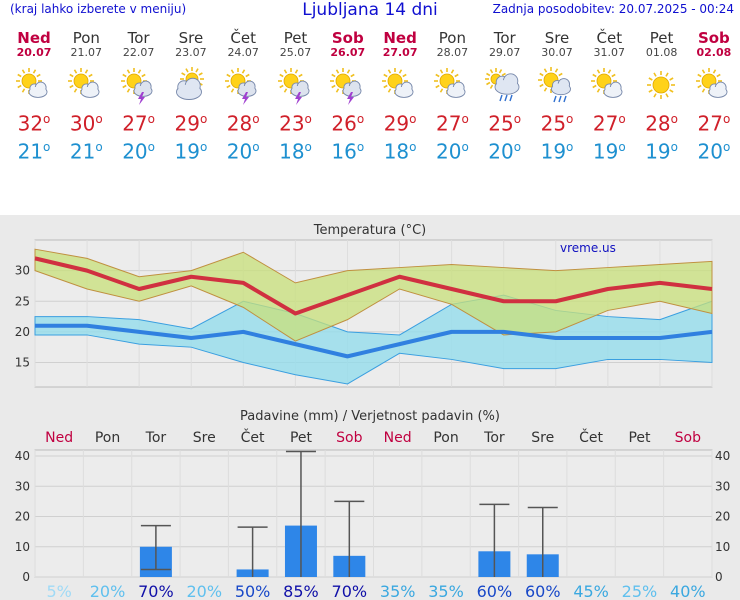 The image size is (740, 600). Describe the element at coordinates (373, 286) in the screenshot. I see `tmax-line` at that location.